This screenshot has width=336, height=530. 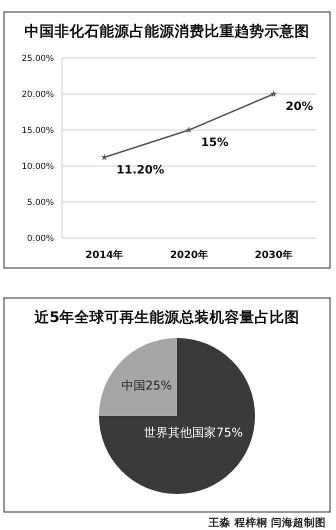 I want to click on x-tick-label: 2030年, so click(x=273, y=255).